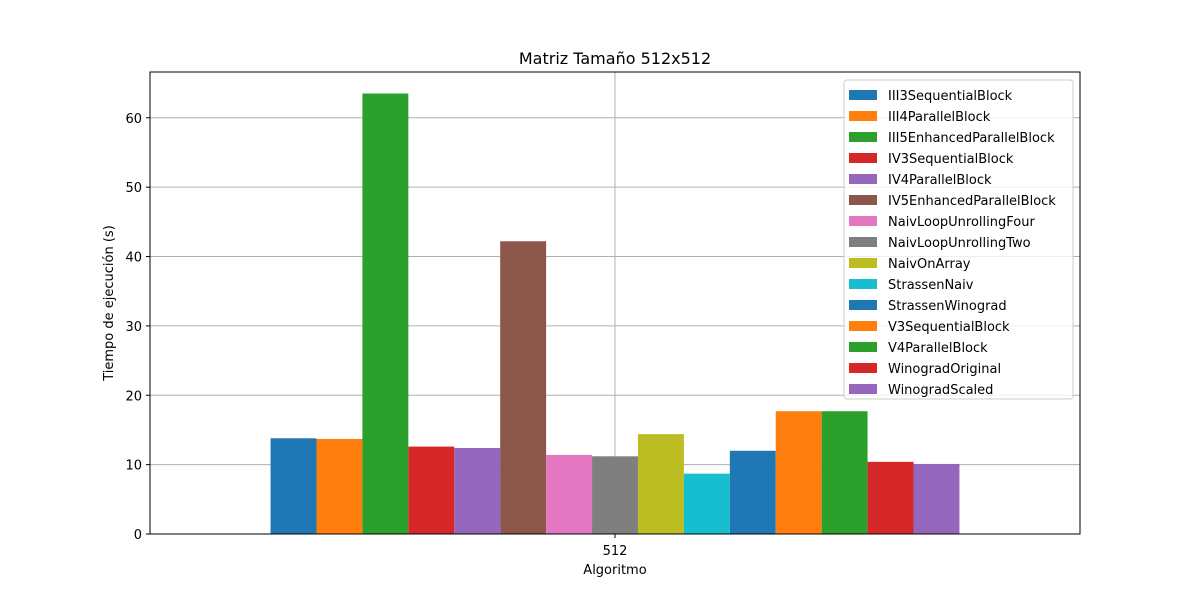 This screenshot has height=604, width=1200. What do you see at coordinates (133, 188) in the screenshot?
I see `y-tick-label: 50` at bounding box center [133, 188].